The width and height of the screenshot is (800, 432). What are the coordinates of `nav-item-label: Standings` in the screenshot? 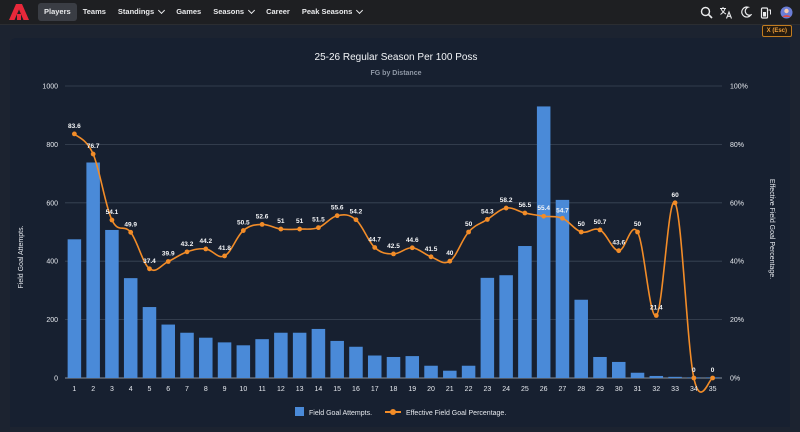 It's located at (136, 11).